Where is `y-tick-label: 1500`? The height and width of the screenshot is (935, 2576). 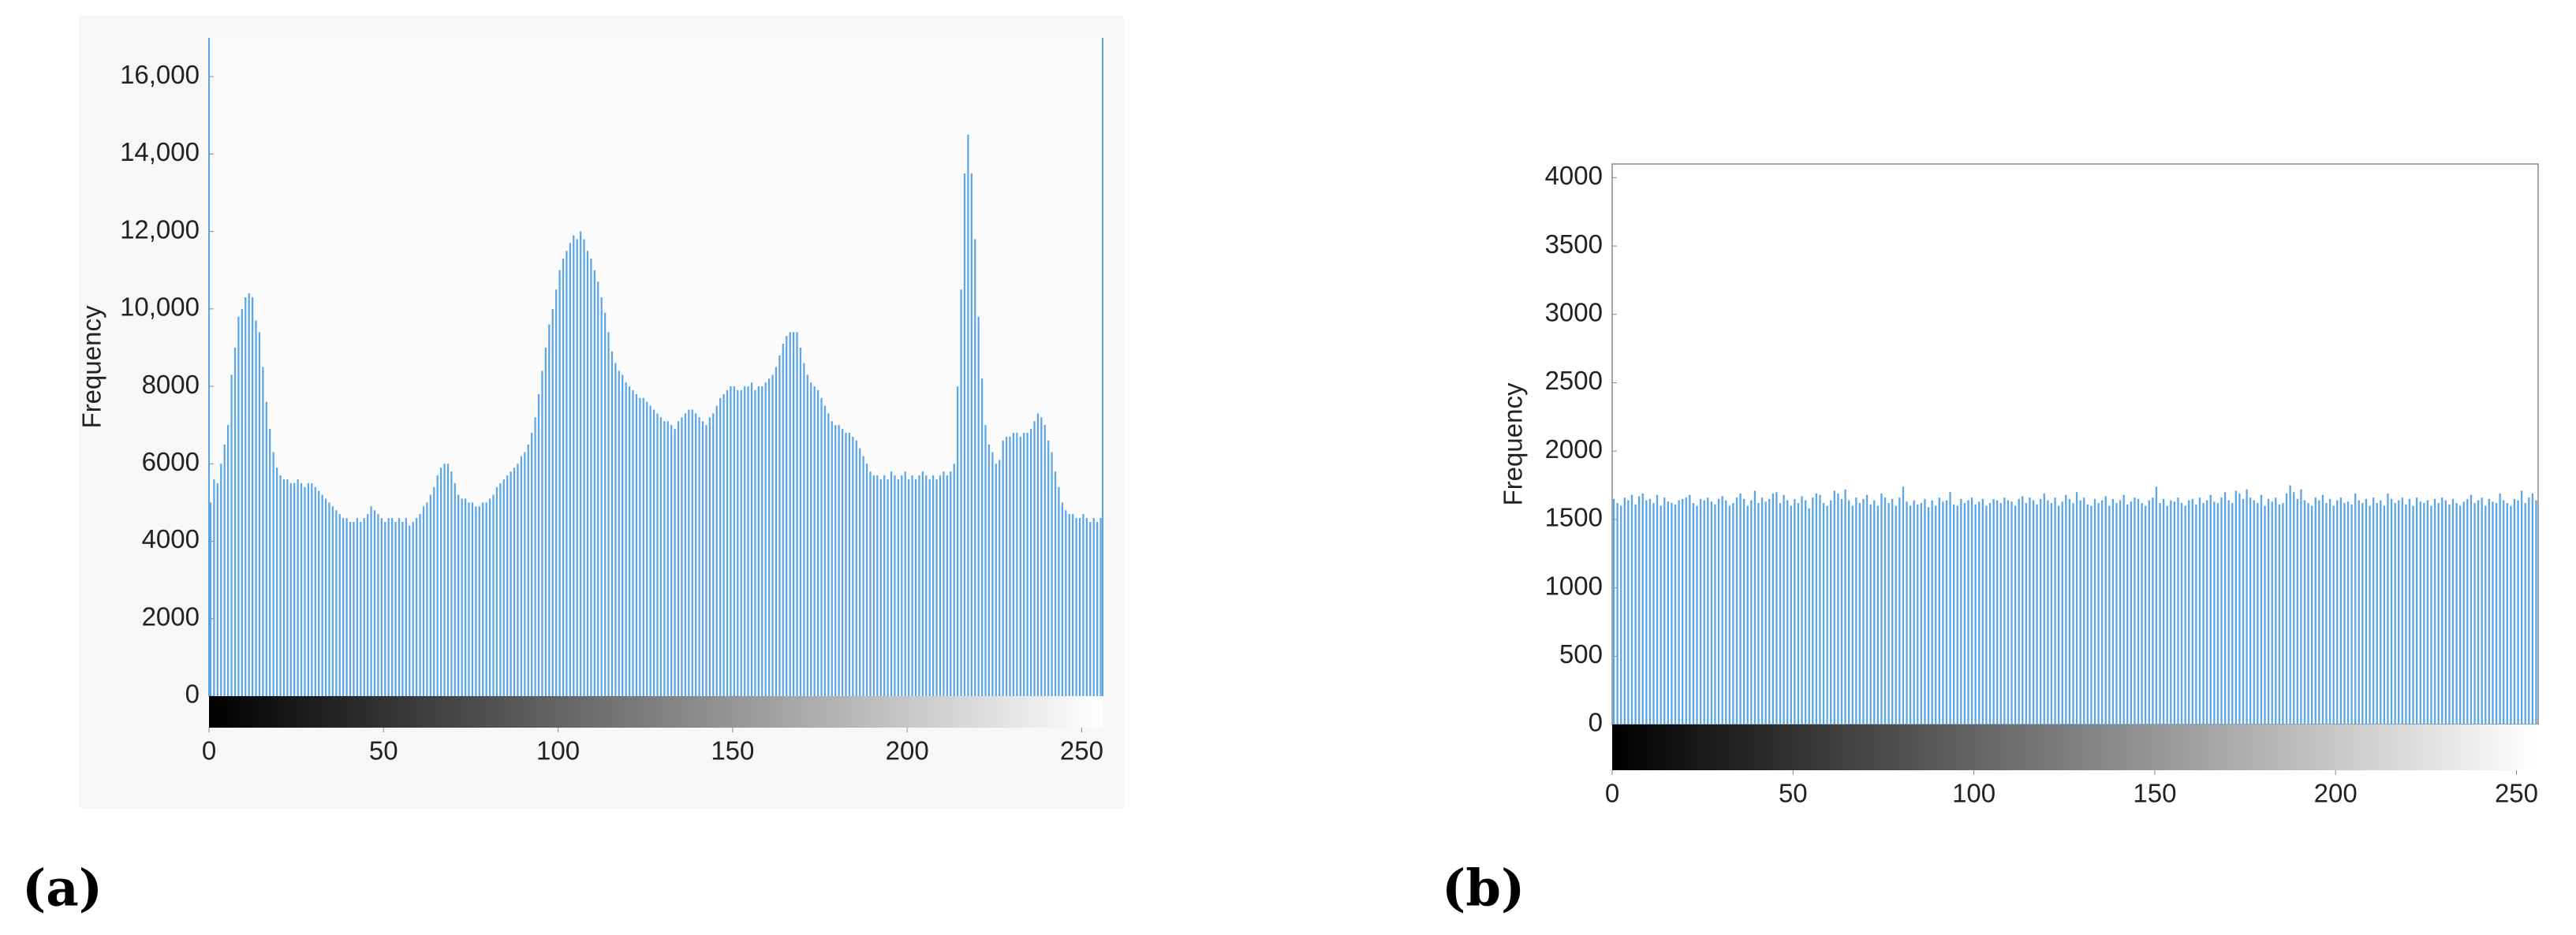
y-tick-label: 1500 is located at coordinates (1574, 518).